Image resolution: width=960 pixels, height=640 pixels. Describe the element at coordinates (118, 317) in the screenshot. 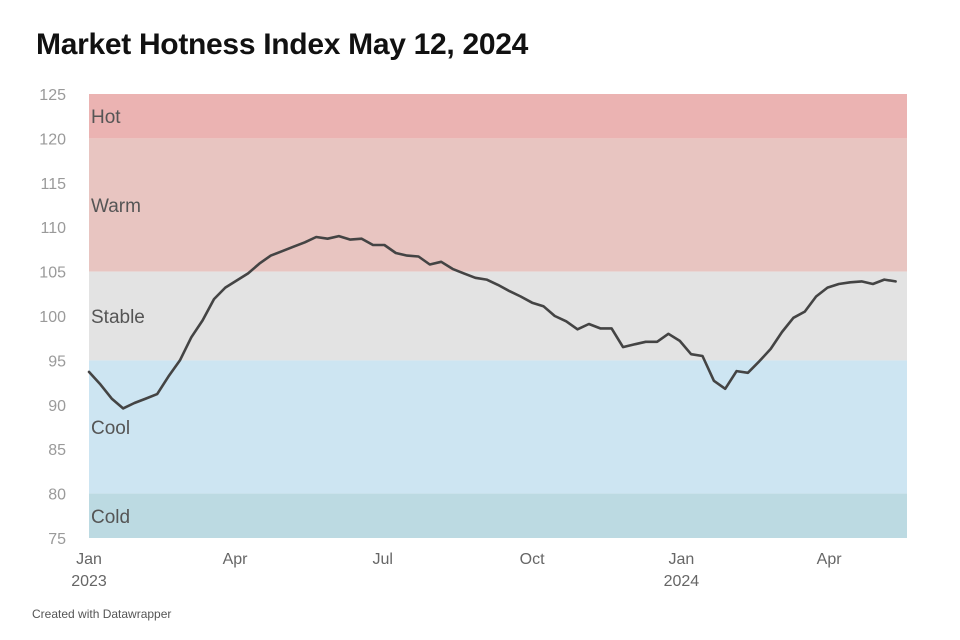

I see `band-label-stable: Stable` at that location.